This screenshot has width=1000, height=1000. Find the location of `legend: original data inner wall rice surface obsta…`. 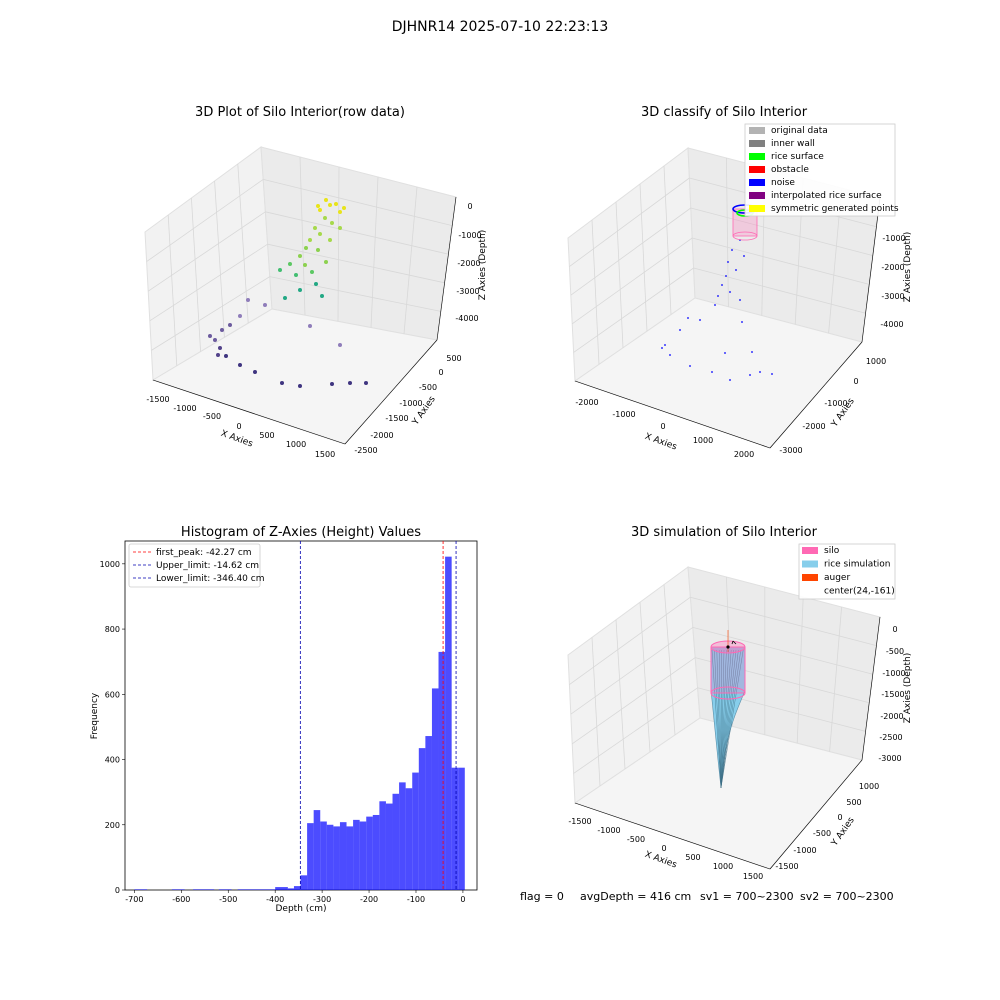

legend: original data inner wall rice surface obsta… is located at coordinates (821, 170).